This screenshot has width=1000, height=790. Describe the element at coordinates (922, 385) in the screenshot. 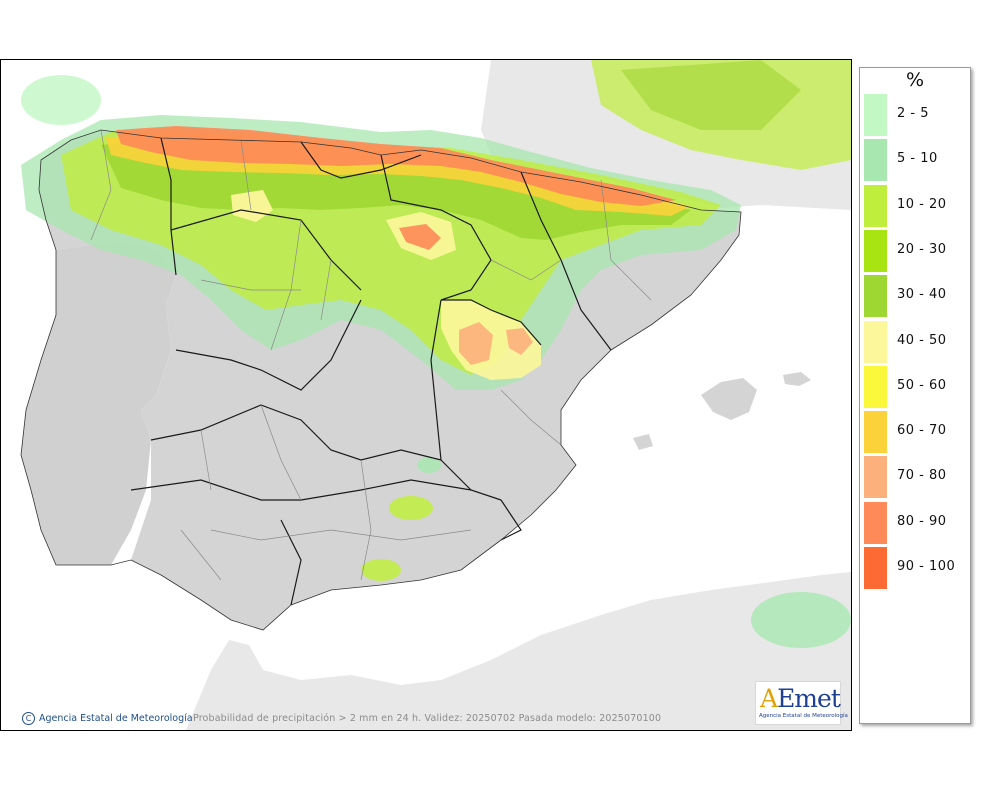

I see `legend-label: 50 - 60` at that location.